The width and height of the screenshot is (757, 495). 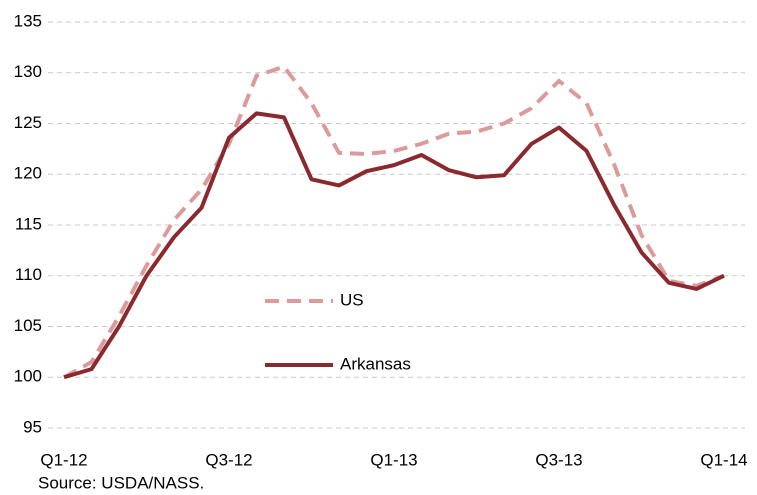 I want to click on x-tick-label: Q1-12, so click(x=63, y=459).